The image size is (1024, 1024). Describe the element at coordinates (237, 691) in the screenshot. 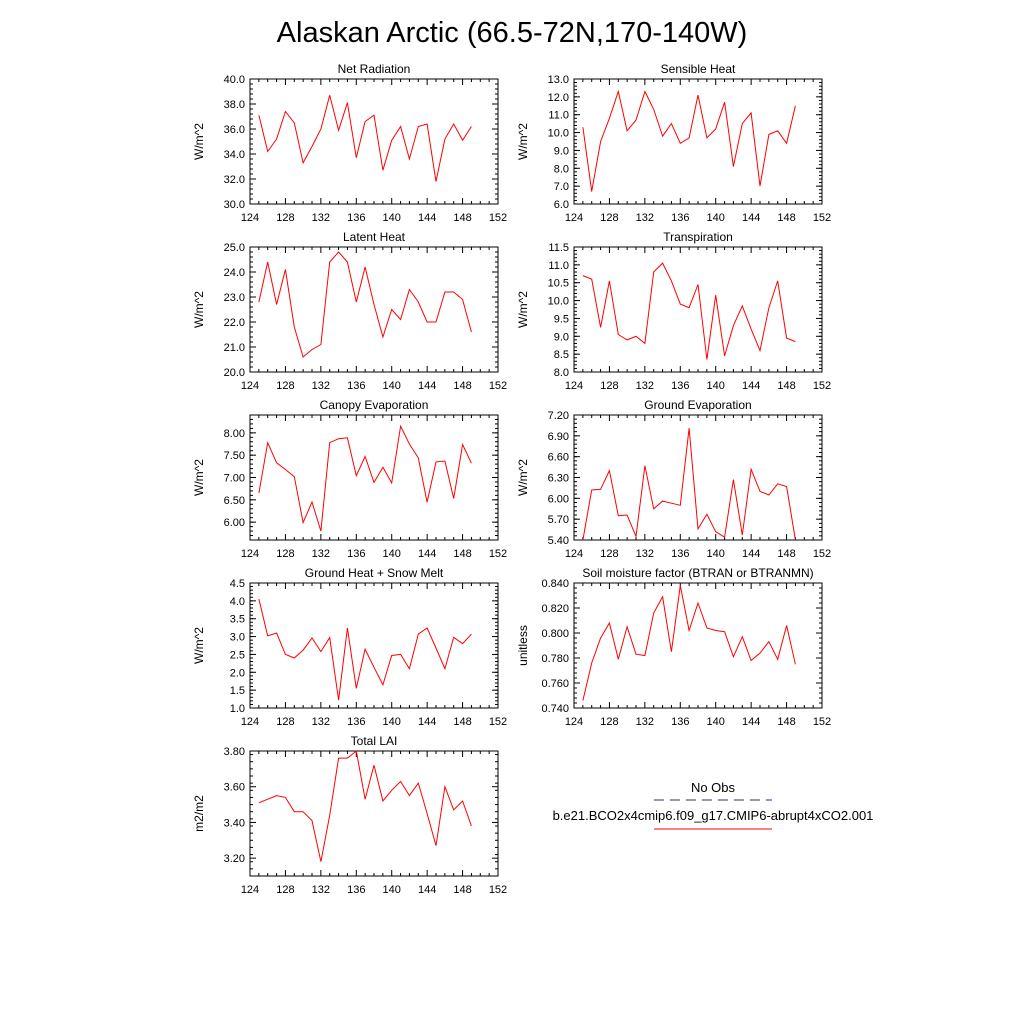

I see `y-tick-label: 1.5` at that location.